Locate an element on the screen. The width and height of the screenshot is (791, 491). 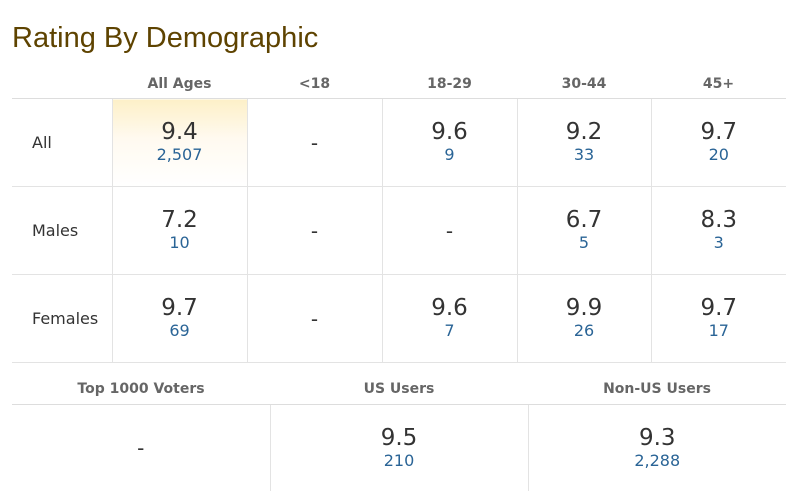
row-label-females: Females is located at coordinates (62, 319).